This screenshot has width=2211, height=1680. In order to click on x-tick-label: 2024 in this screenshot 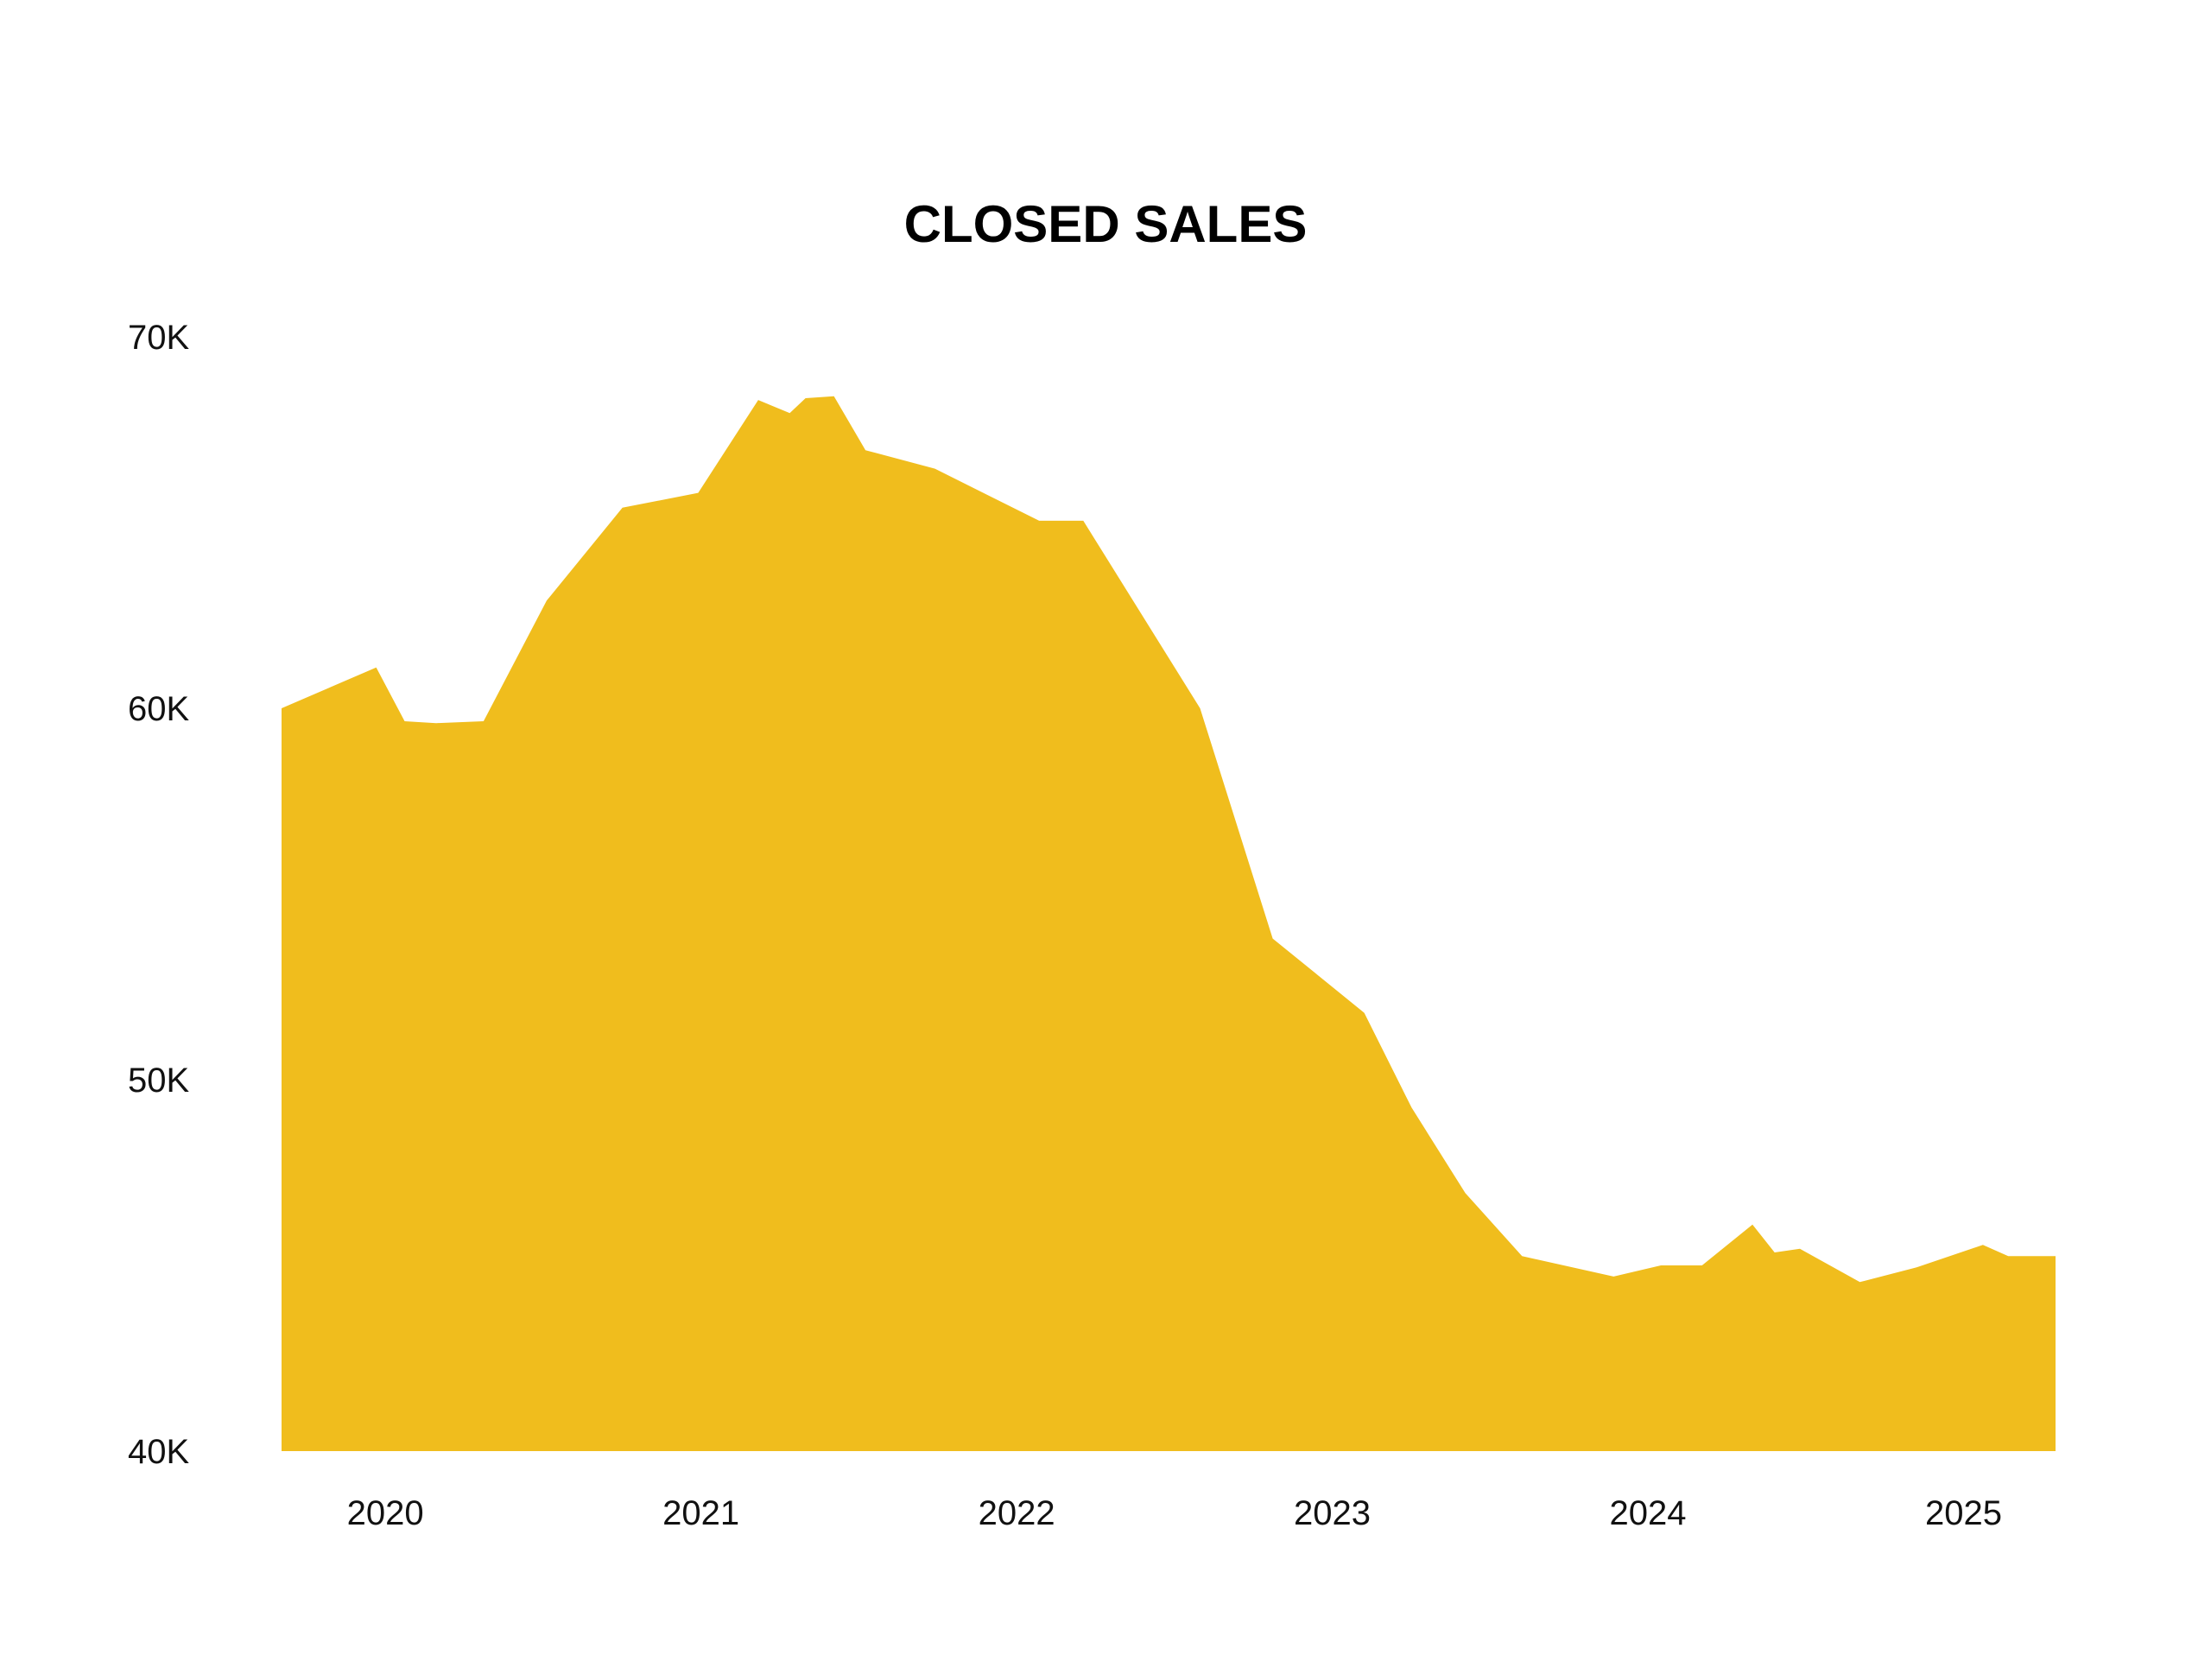, I will do `click(1648, 1513)`.